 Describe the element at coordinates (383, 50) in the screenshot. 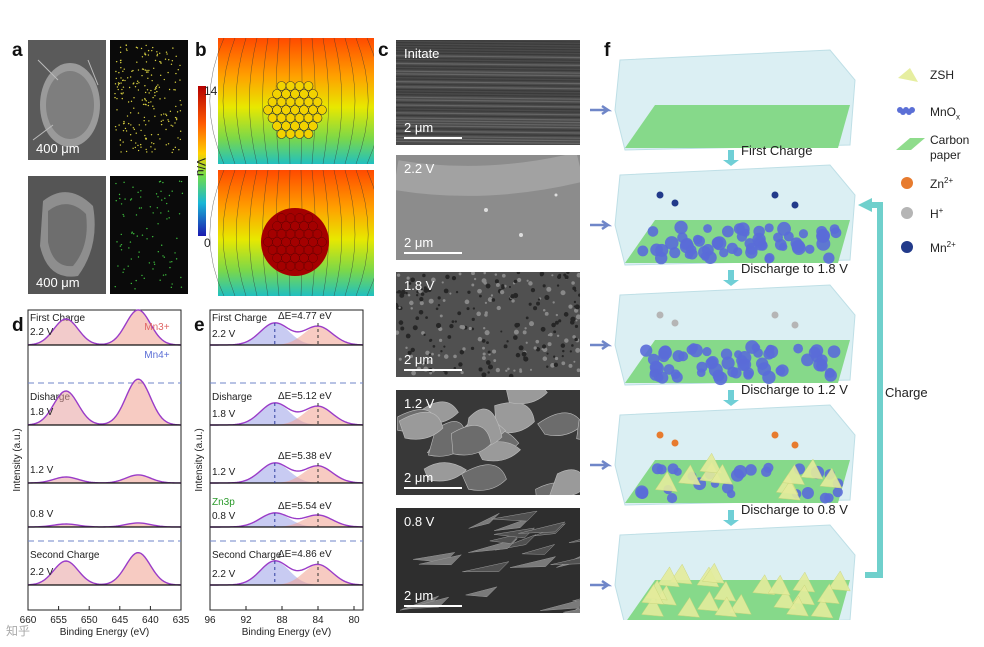

I see `panel-label-c: c` at that location.